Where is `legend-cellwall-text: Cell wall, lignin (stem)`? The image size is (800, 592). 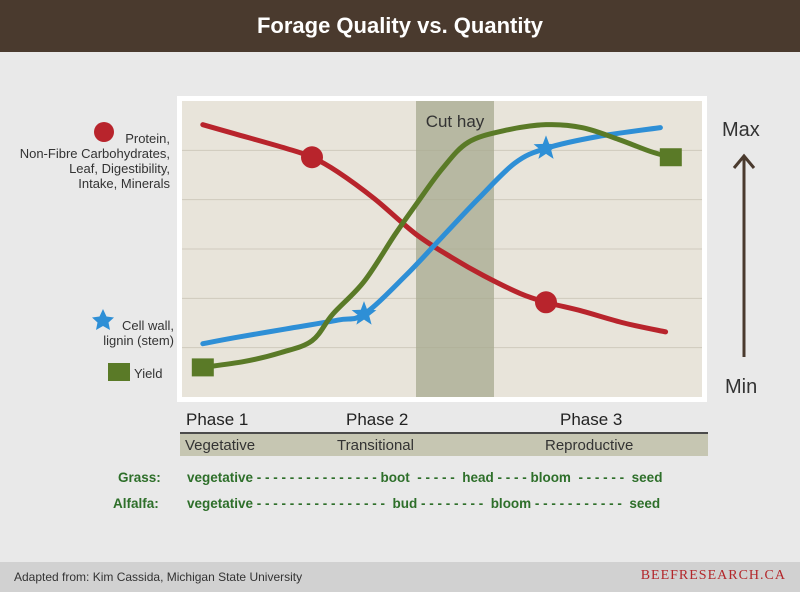
legend-cellwall-text: Cell wall, lignin (stem) is located at coordinates (138, 333).